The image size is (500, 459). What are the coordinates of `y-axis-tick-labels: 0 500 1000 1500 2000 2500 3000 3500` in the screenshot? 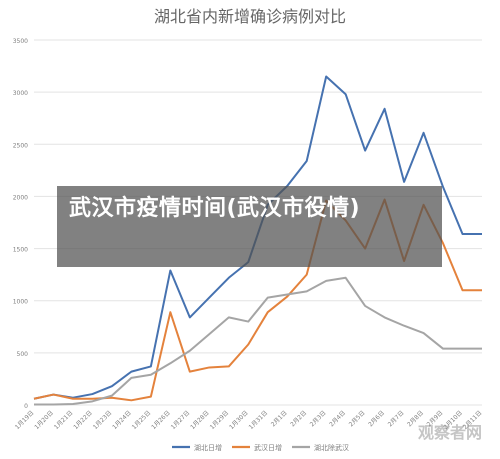 It's located at (20, 224).